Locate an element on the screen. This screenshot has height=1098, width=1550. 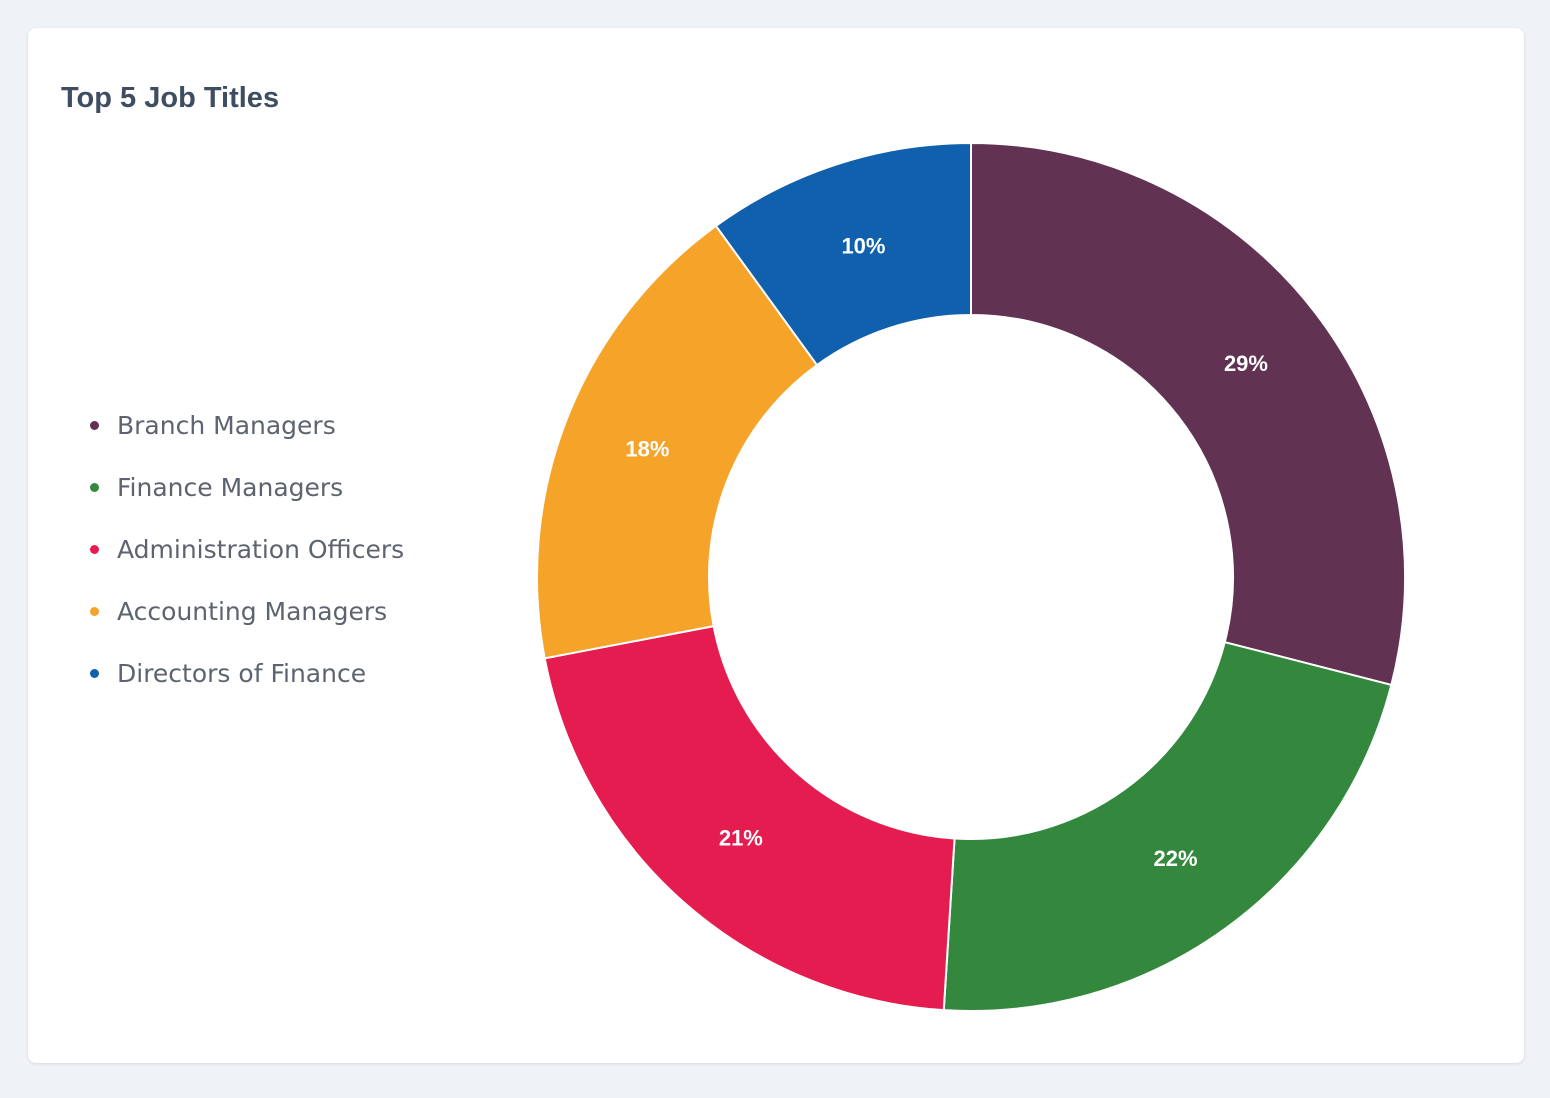
legend-item-administration-officers: Administration Officers is located at coordinates (247, 549).